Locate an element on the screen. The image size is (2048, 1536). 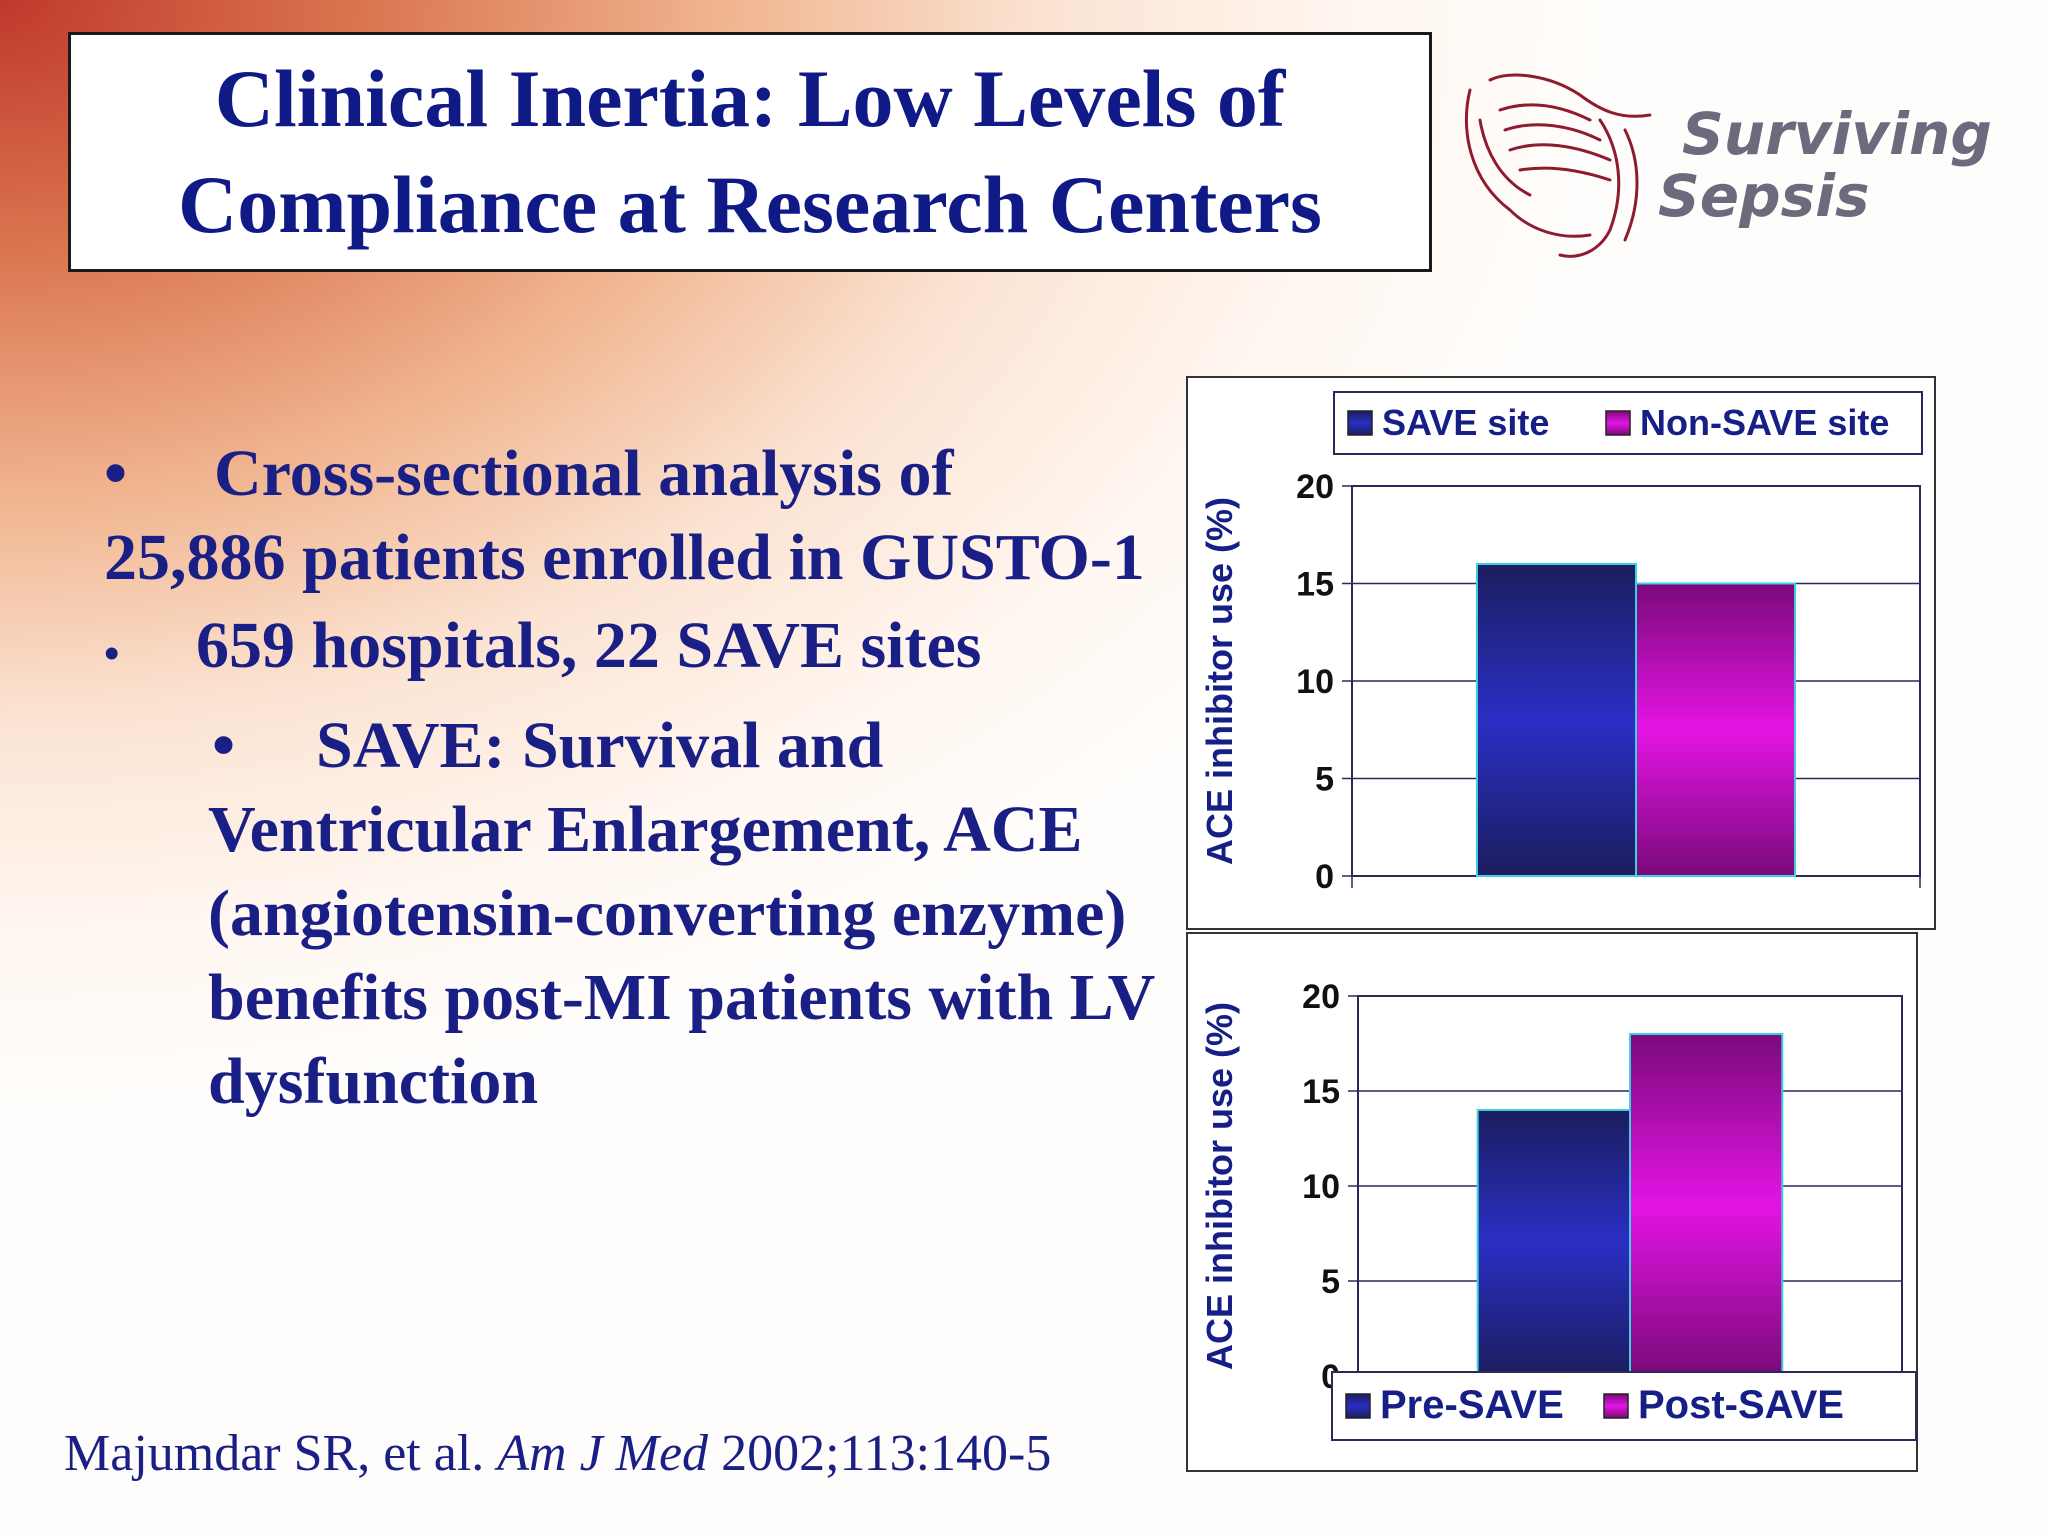
bullet-text: Cross-sectional analysis of is located at coordinates (584, 473).